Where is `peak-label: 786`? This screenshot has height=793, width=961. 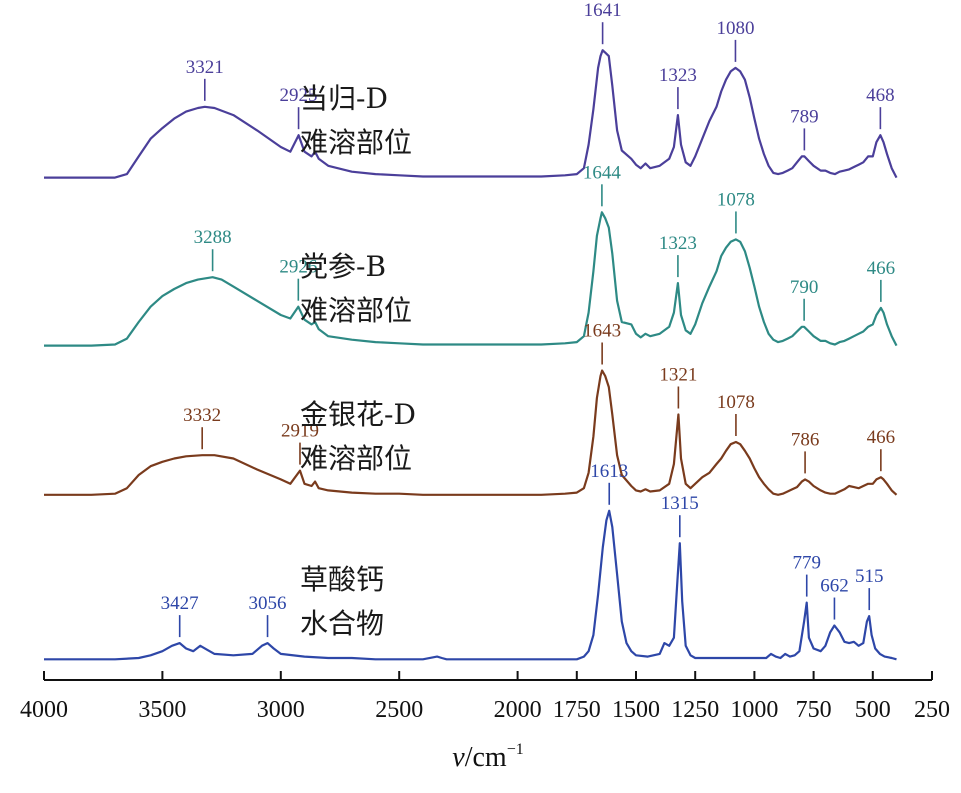 peak-label: 786 is located at coordinates (805, 439).